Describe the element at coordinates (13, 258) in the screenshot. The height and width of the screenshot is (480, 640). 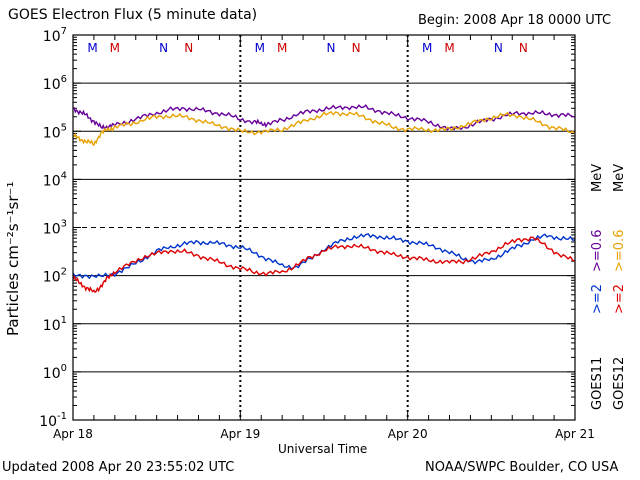
I see `y-axis-title: Particles cm⁻²s⁻¹sr⁻¹` at that location.